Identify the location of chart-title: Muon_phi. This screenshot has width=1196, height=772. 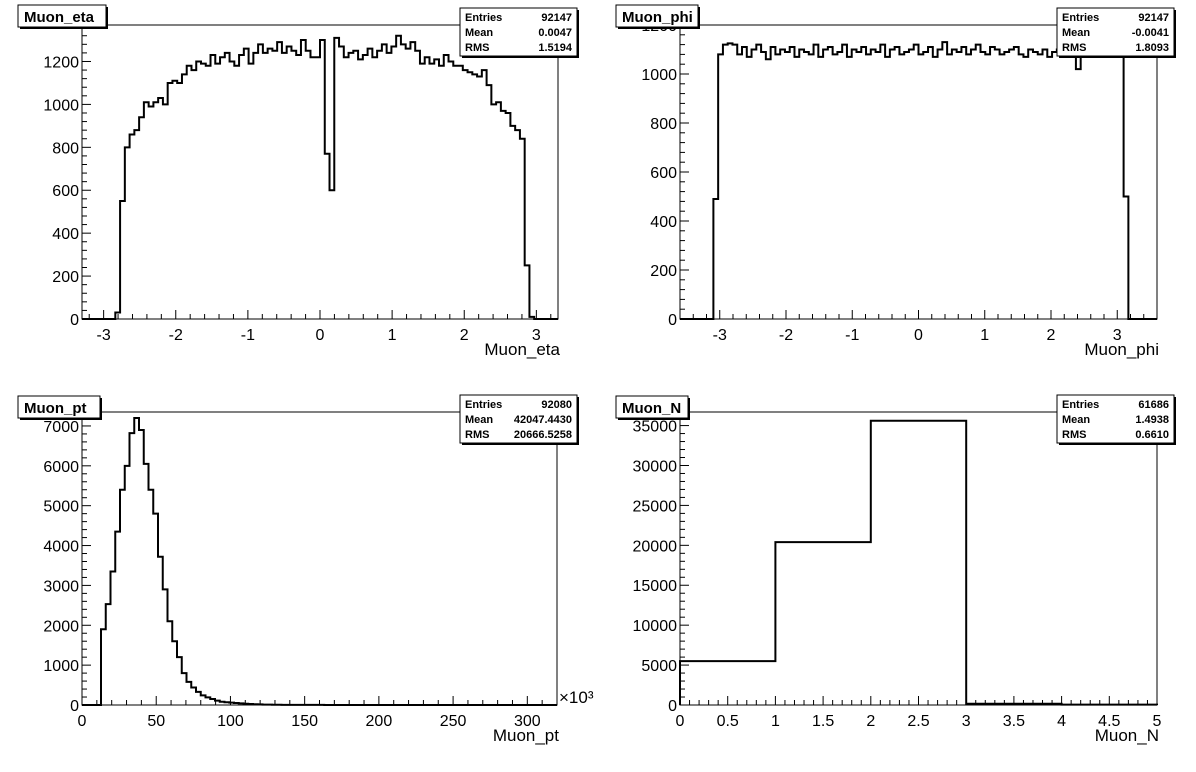
(657, 17).